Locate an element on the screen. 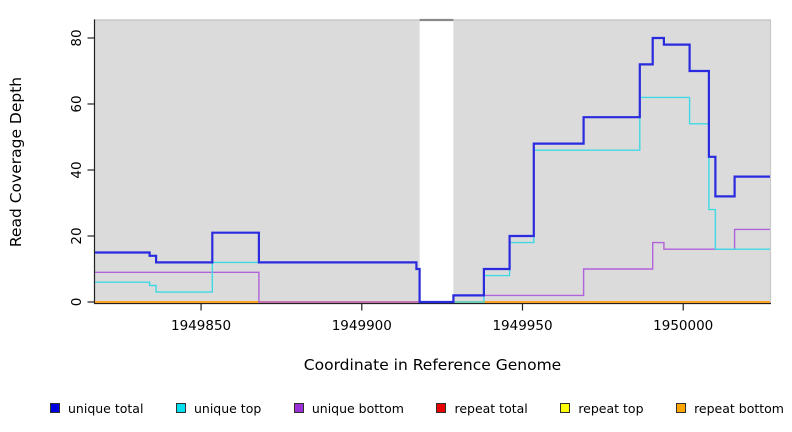  x-tick-label: 1950000 is located at coordinates (683, 326).